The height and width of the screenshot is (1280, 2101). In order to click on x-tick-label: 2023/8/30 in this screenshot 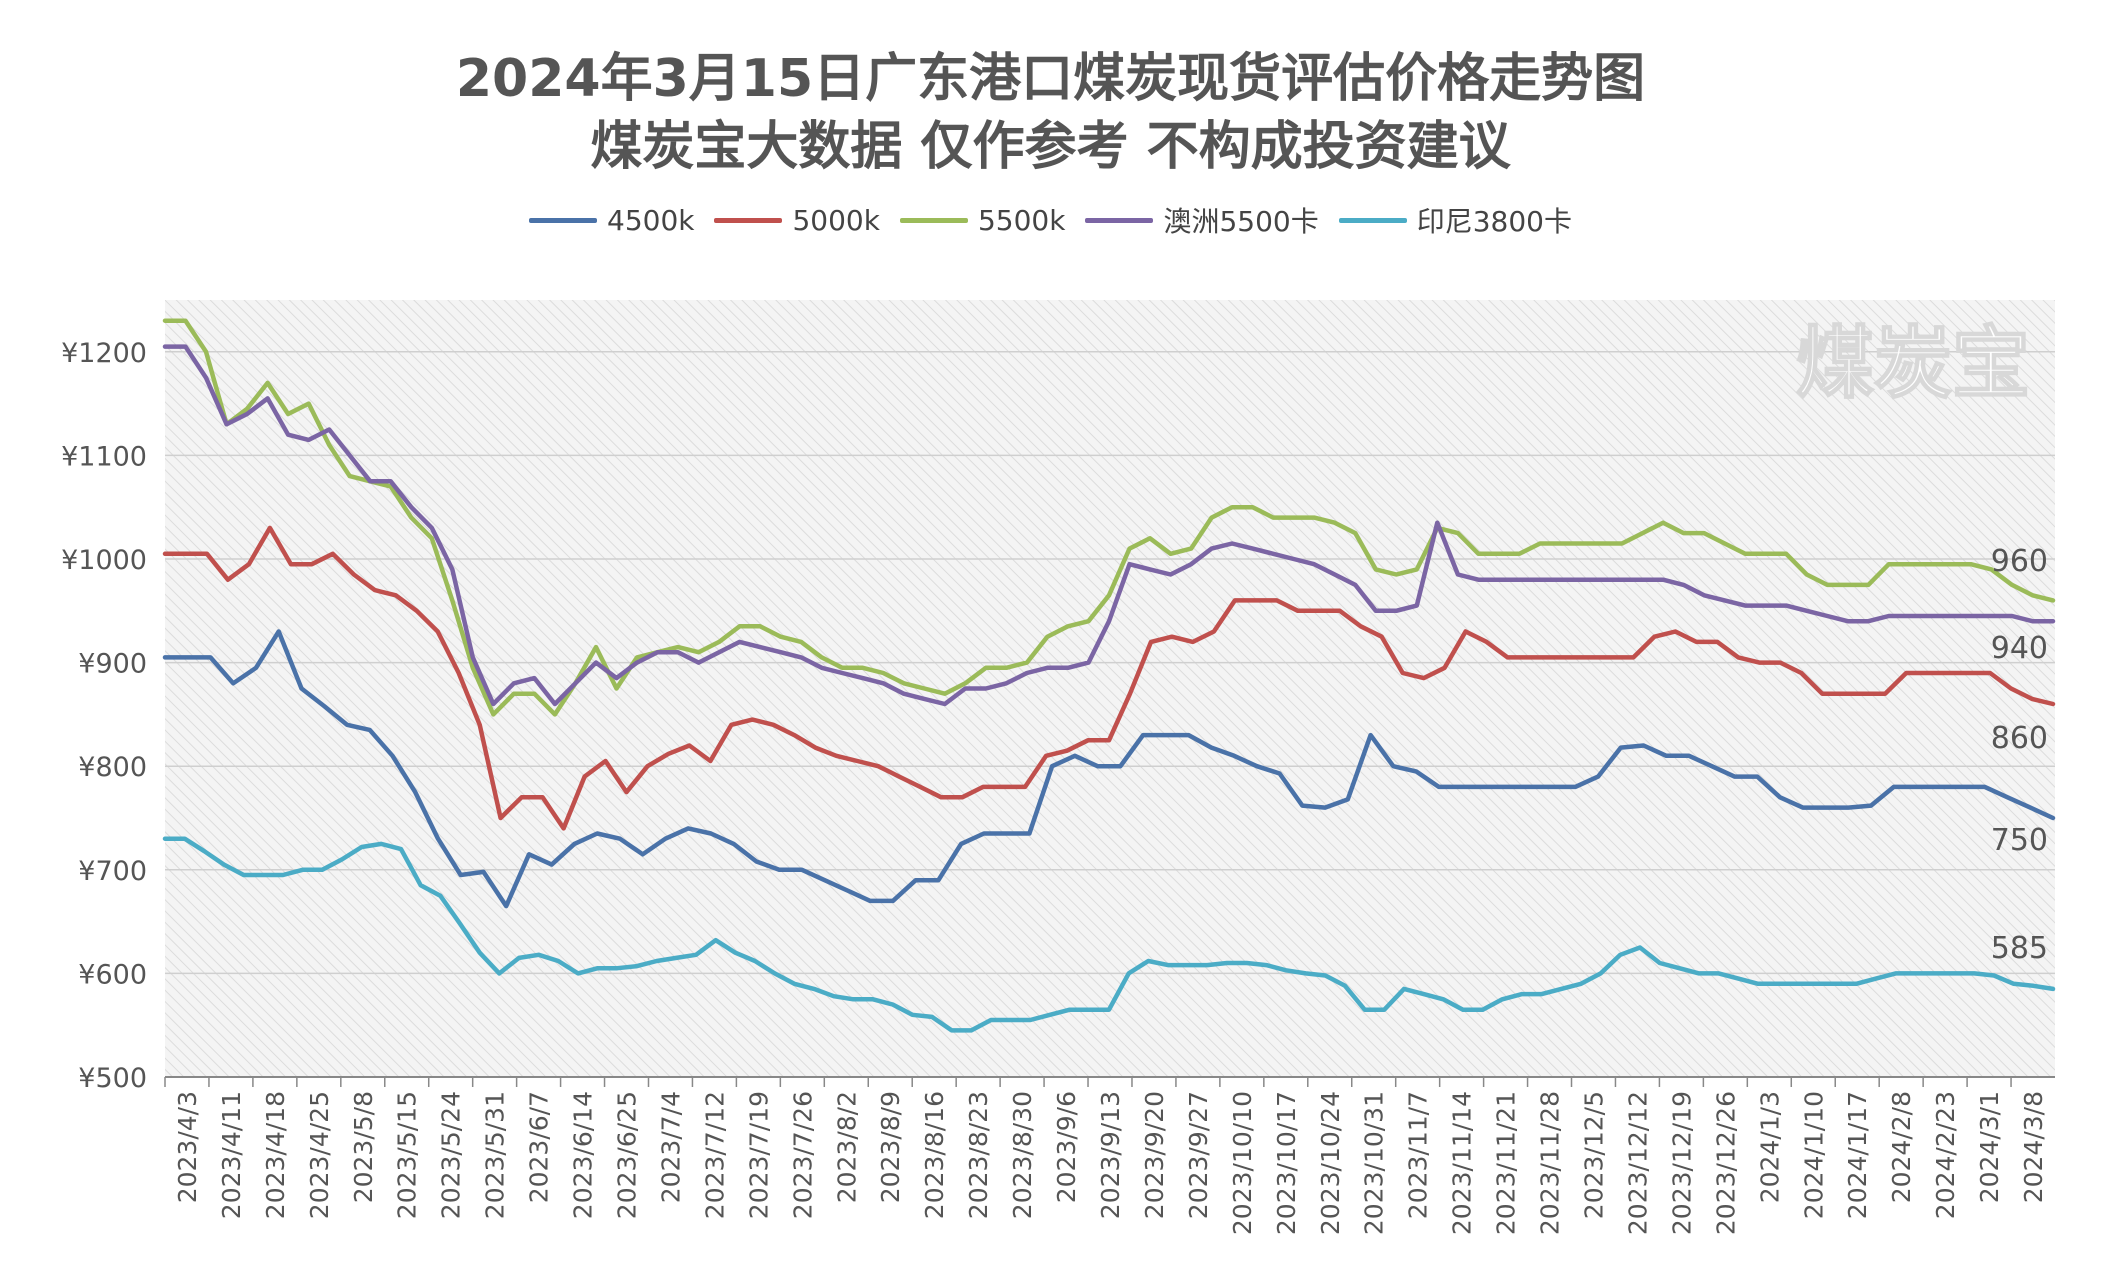, I will do `click(1022, 1155)`.